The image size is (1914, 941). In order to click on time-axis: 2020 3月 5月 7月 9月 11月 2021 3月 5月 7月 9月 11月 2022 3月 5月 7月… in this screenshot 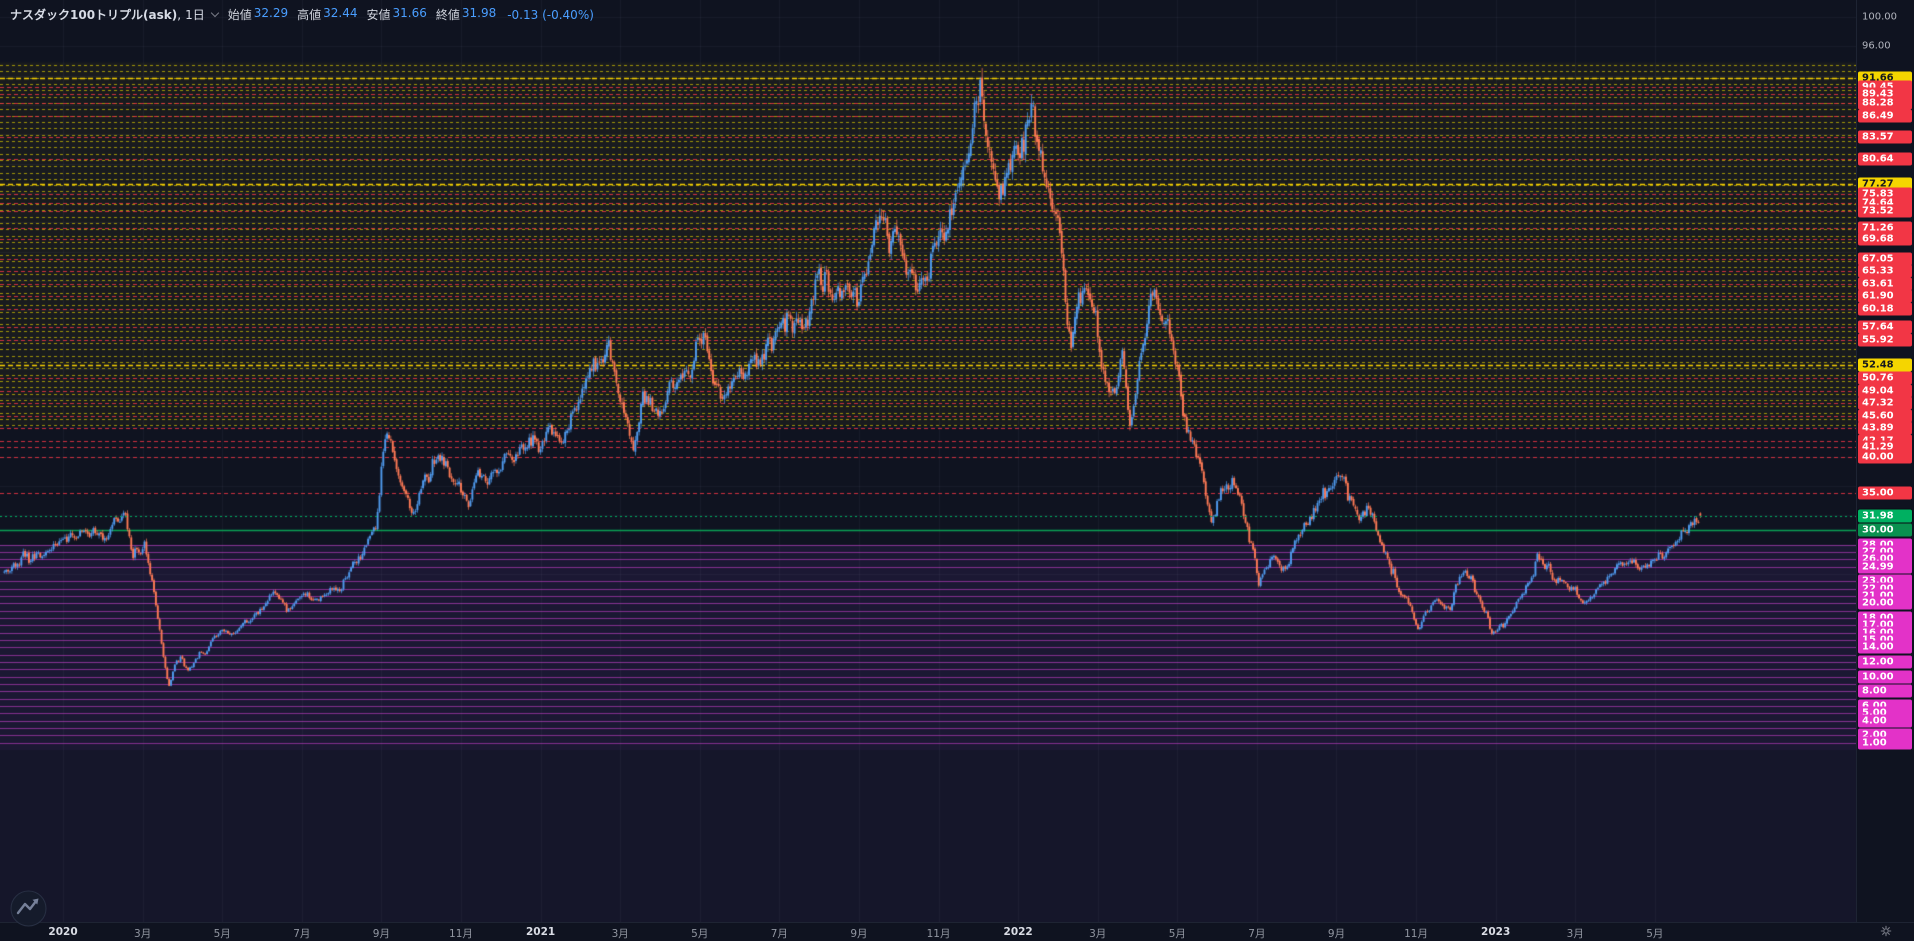, I will do `click(957, 931)`.